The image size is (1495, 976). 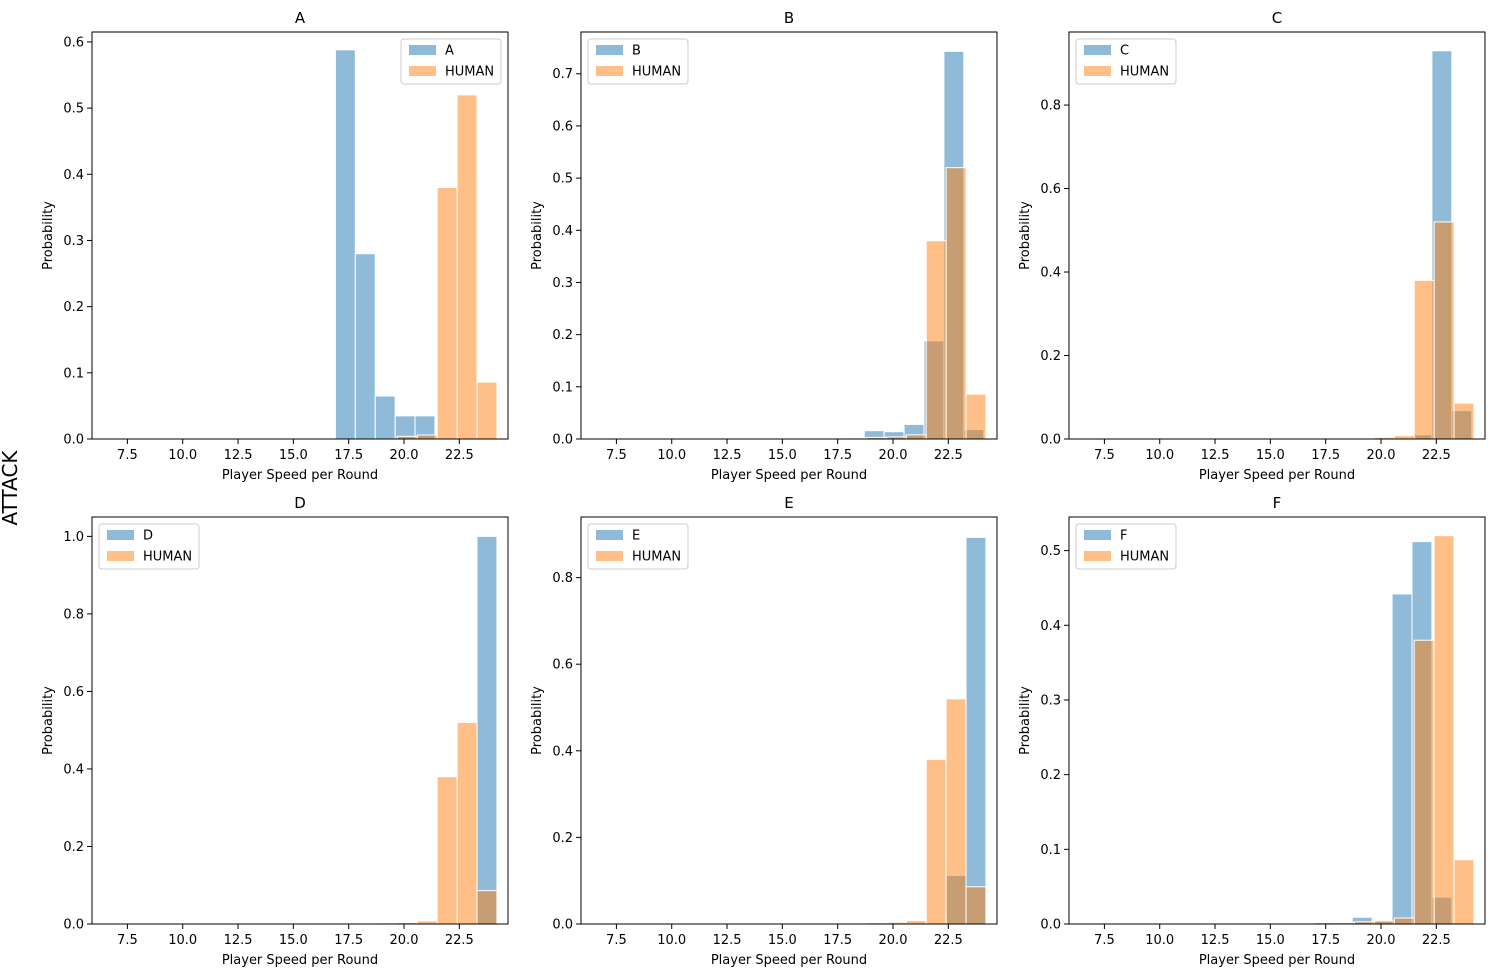 What do you see at coordinates (1126, 546) in the screenshot?
I see `legend: F HUMAN` at bounding box center [1126, 546].